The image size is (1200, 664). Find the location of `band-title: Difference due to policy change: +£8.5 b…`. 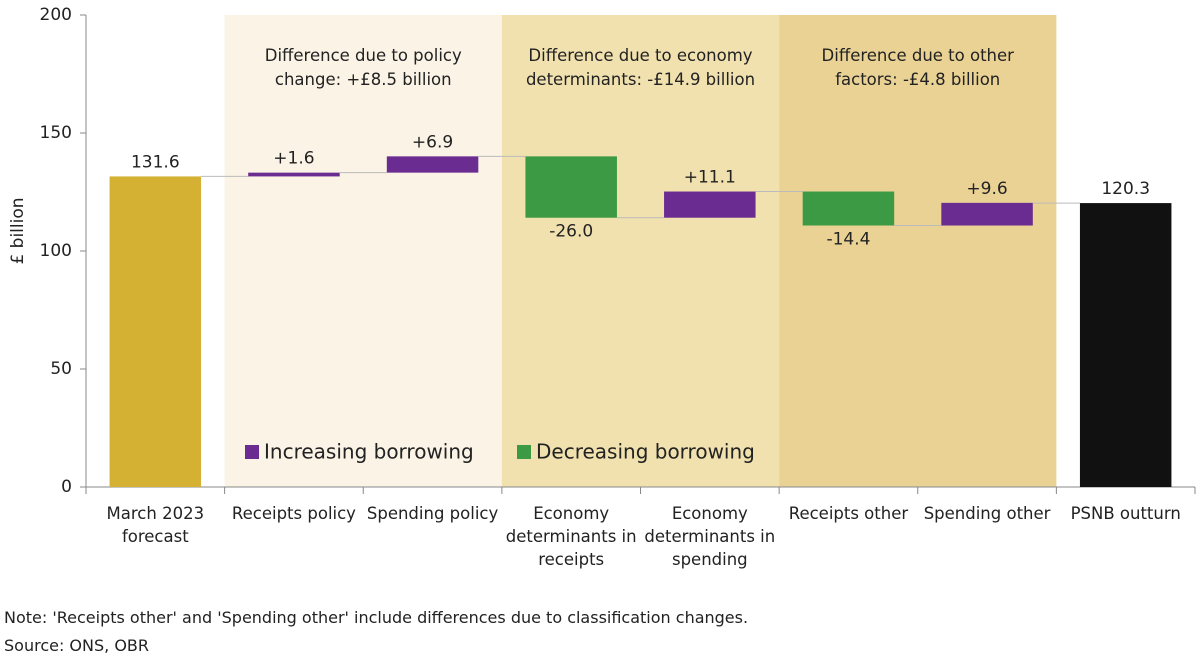

band-title: Difference due to policy change: +£8.5 b… is located at coordinates (363, 67).